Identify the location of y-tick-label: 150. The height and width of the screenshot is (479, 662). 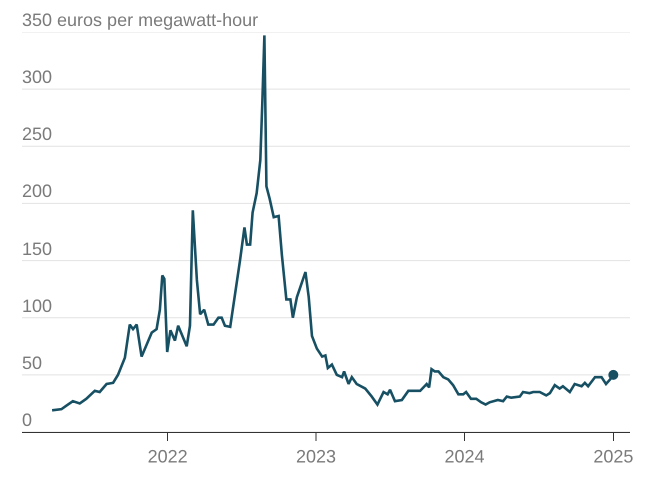
(37, 249).